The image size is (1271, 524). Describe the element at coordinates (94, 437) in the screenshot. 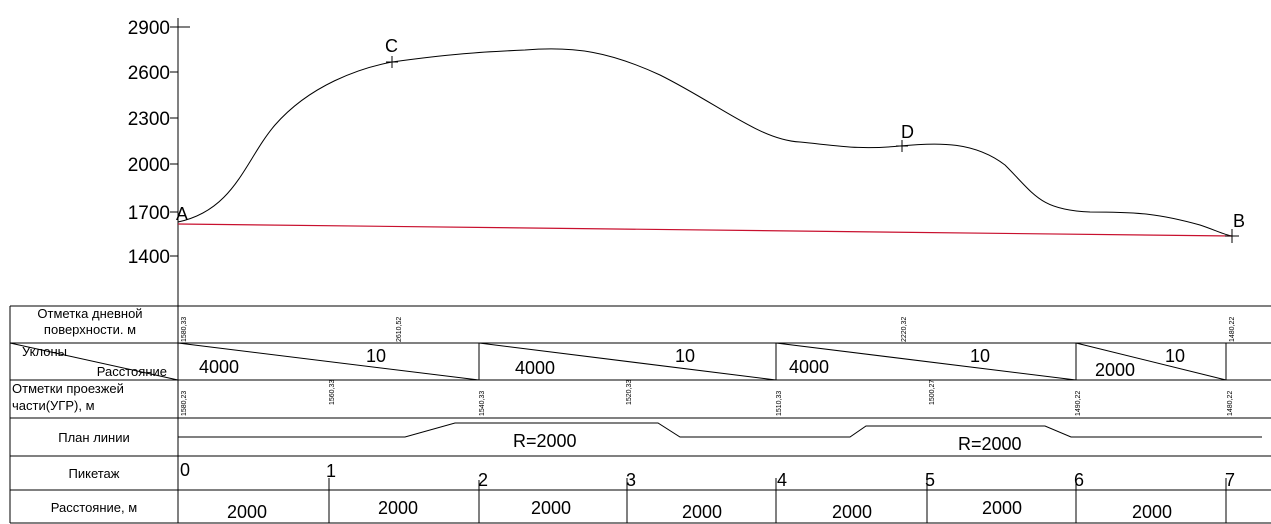

I see `row-label-plan: План линии` at that location.